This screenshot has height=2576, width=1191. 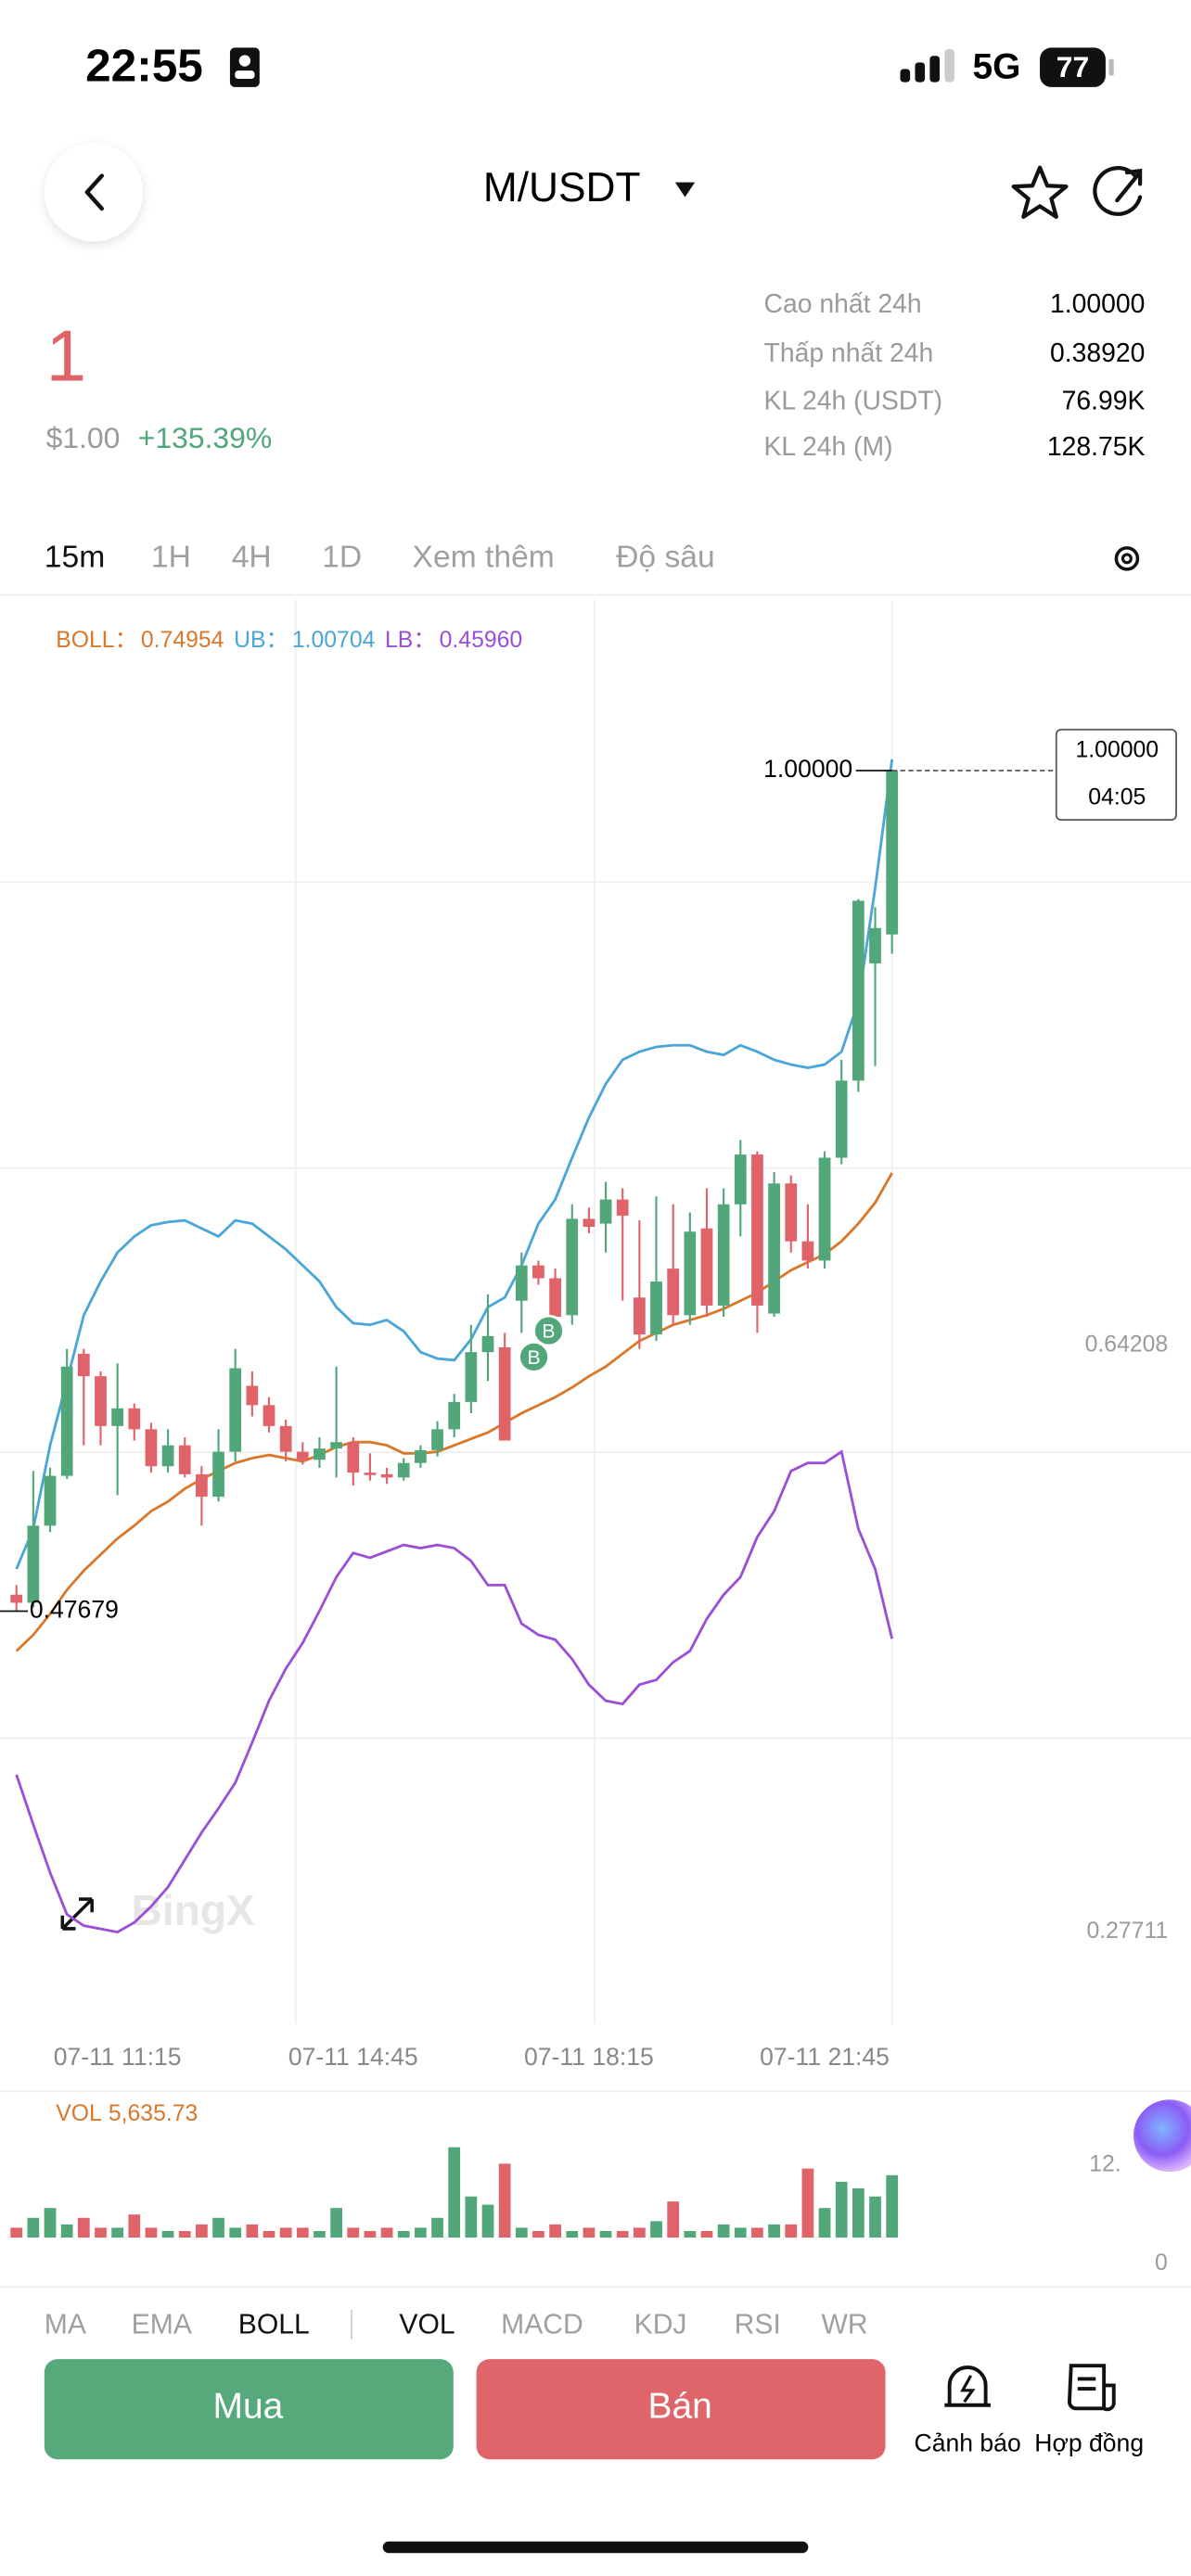 What do you see at coordinates (252, 557) in the screenshot?
I see `timeframe-tab: 4H` at bounding box center [252, 557].